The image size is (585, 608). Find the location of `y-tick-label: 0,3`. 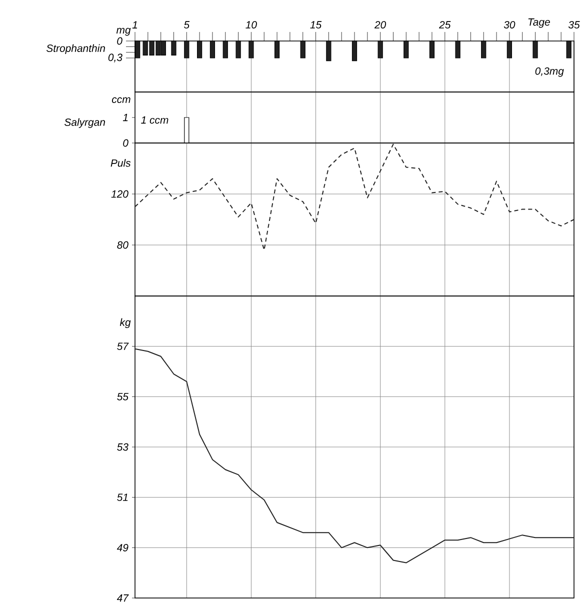

y-tick-label: 0,3 is located at coordinates (115, 58).